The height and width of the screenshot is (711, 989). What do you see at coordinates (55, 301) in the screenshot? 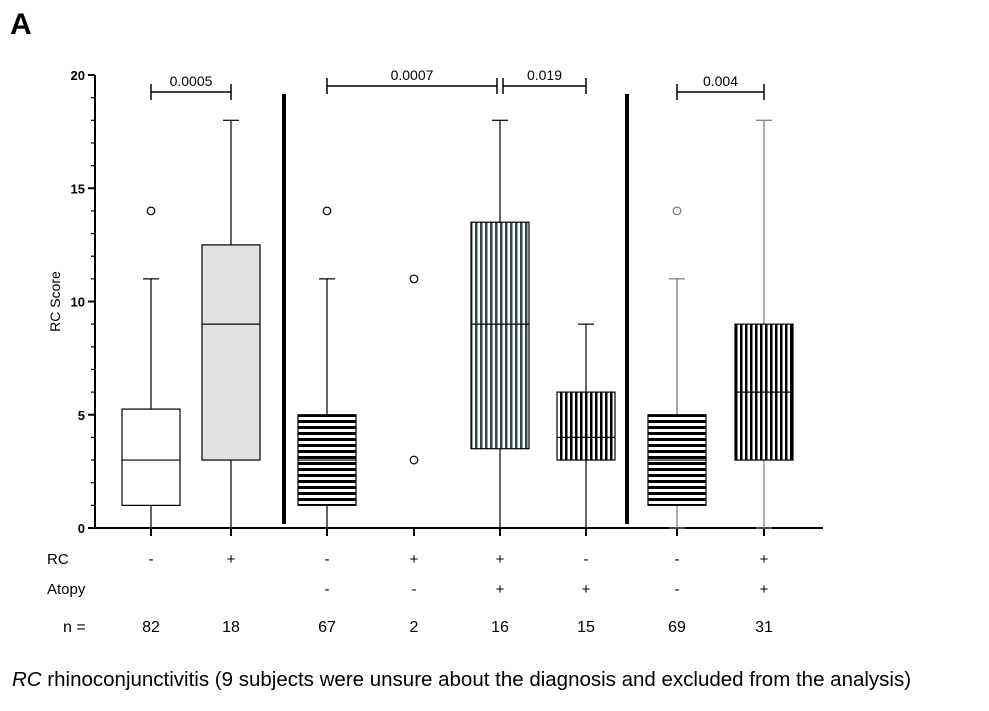
I see `y-axis-label: RC Score` at bounding box center [55, 301].